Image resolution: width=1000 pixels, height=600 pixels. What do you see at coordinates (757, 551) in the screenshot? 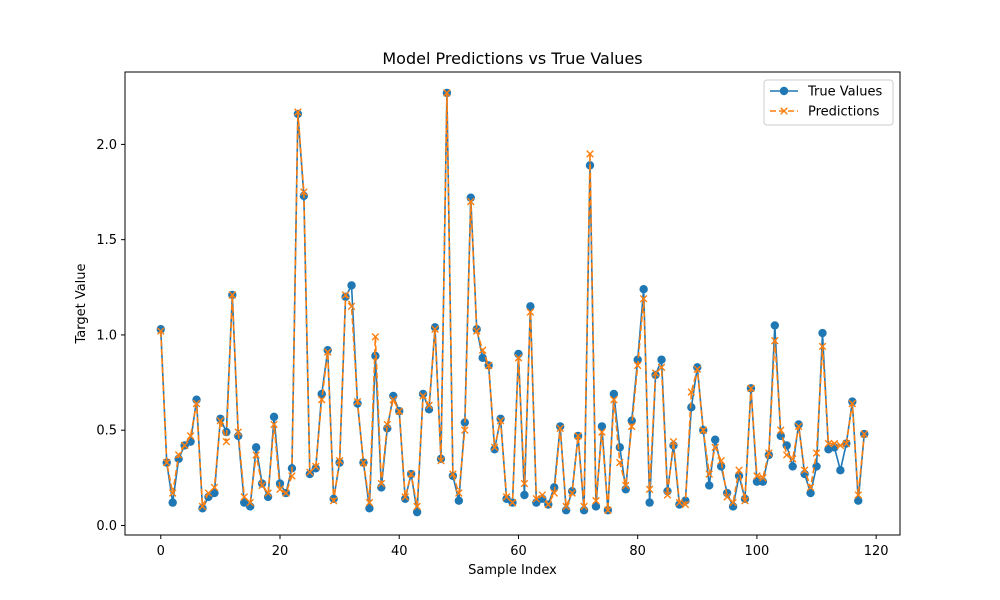
I see `x-tick-label: 100` at bounding box center [757, 551].